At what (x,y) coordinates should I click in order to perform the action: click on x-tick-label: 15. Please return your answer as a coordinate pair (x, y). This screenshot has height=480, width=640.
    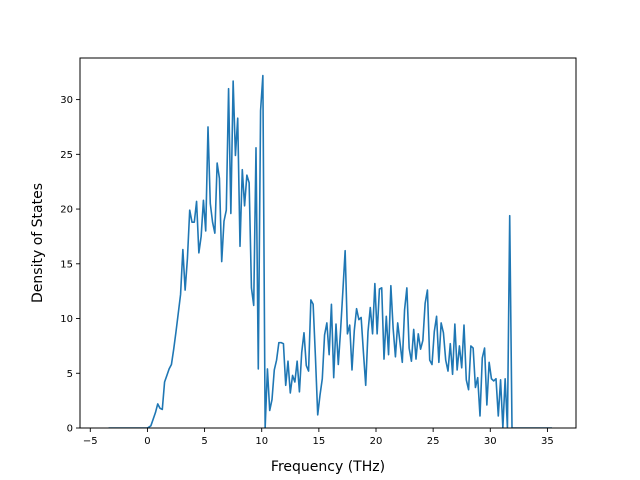
    Looking at the image, I should click on (318, 441).